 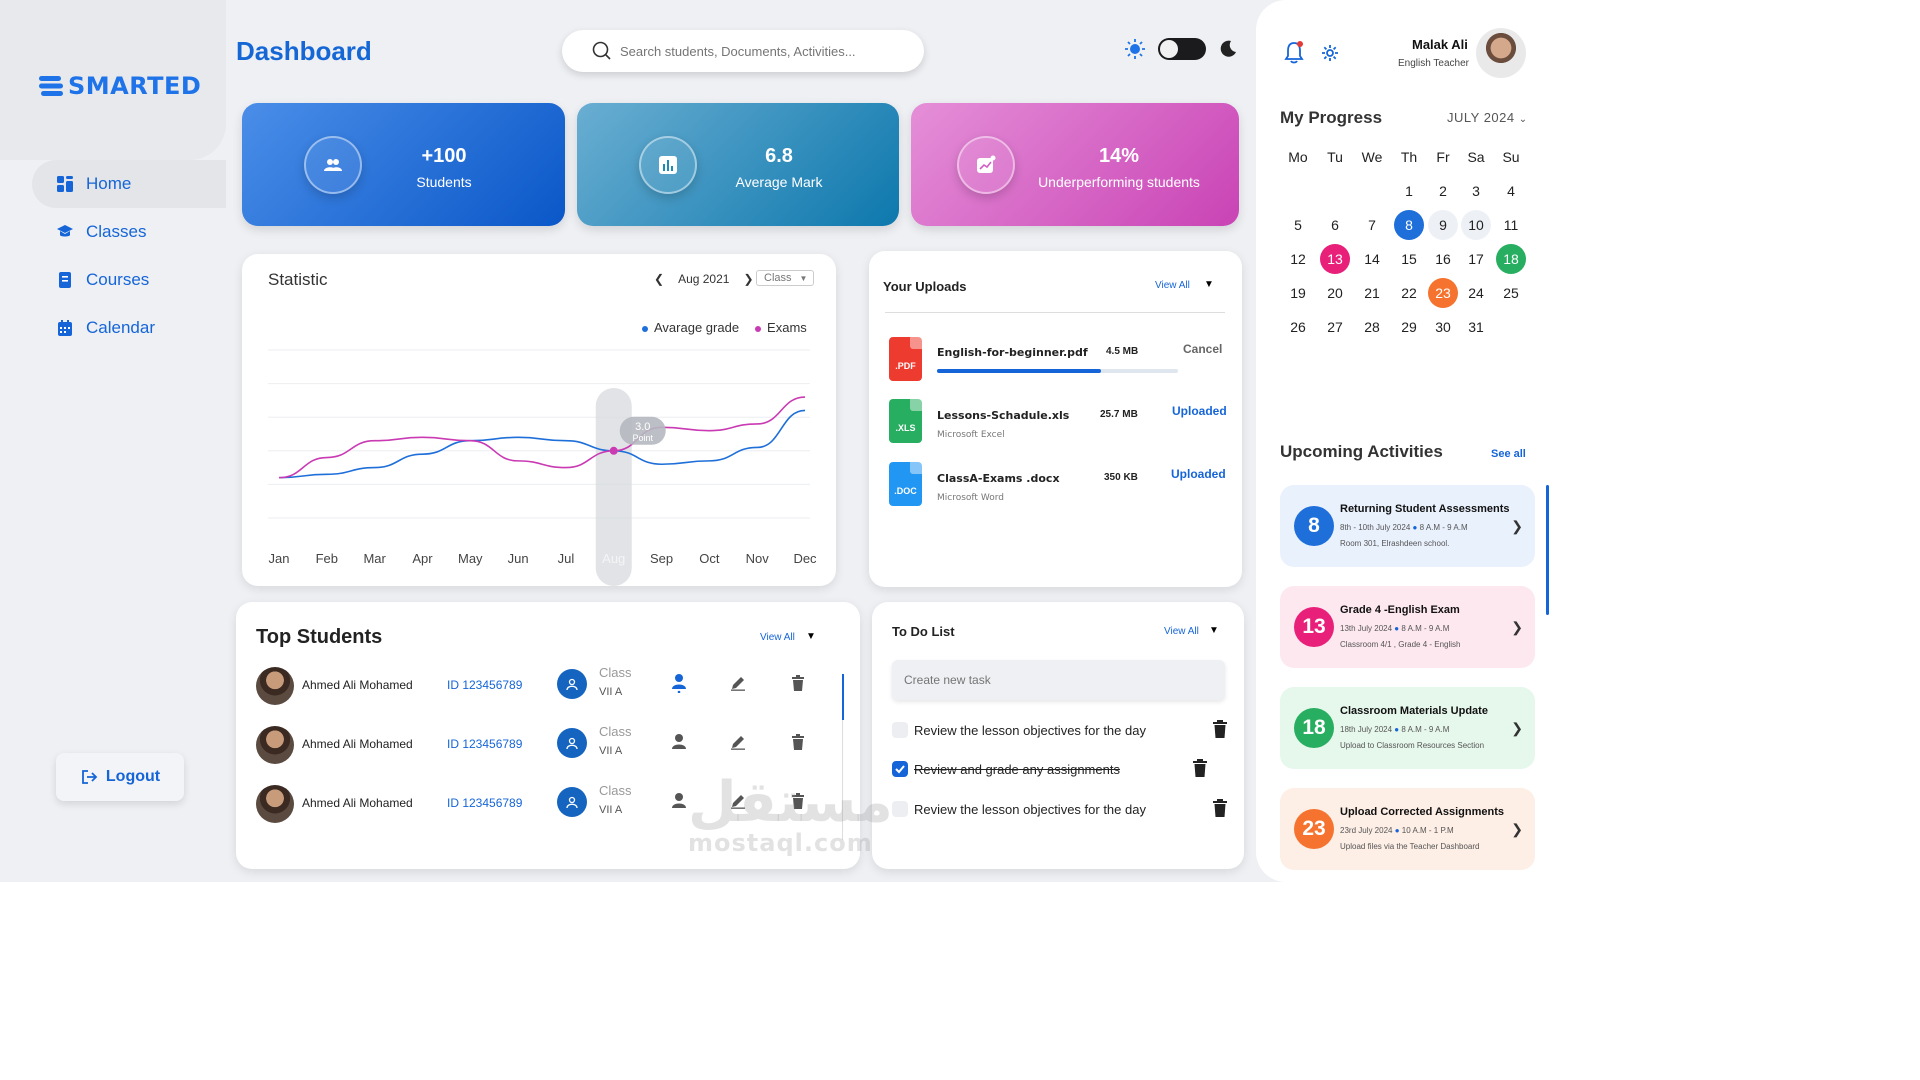 I want to click on sun-icon, so click(x=1135, y=49).